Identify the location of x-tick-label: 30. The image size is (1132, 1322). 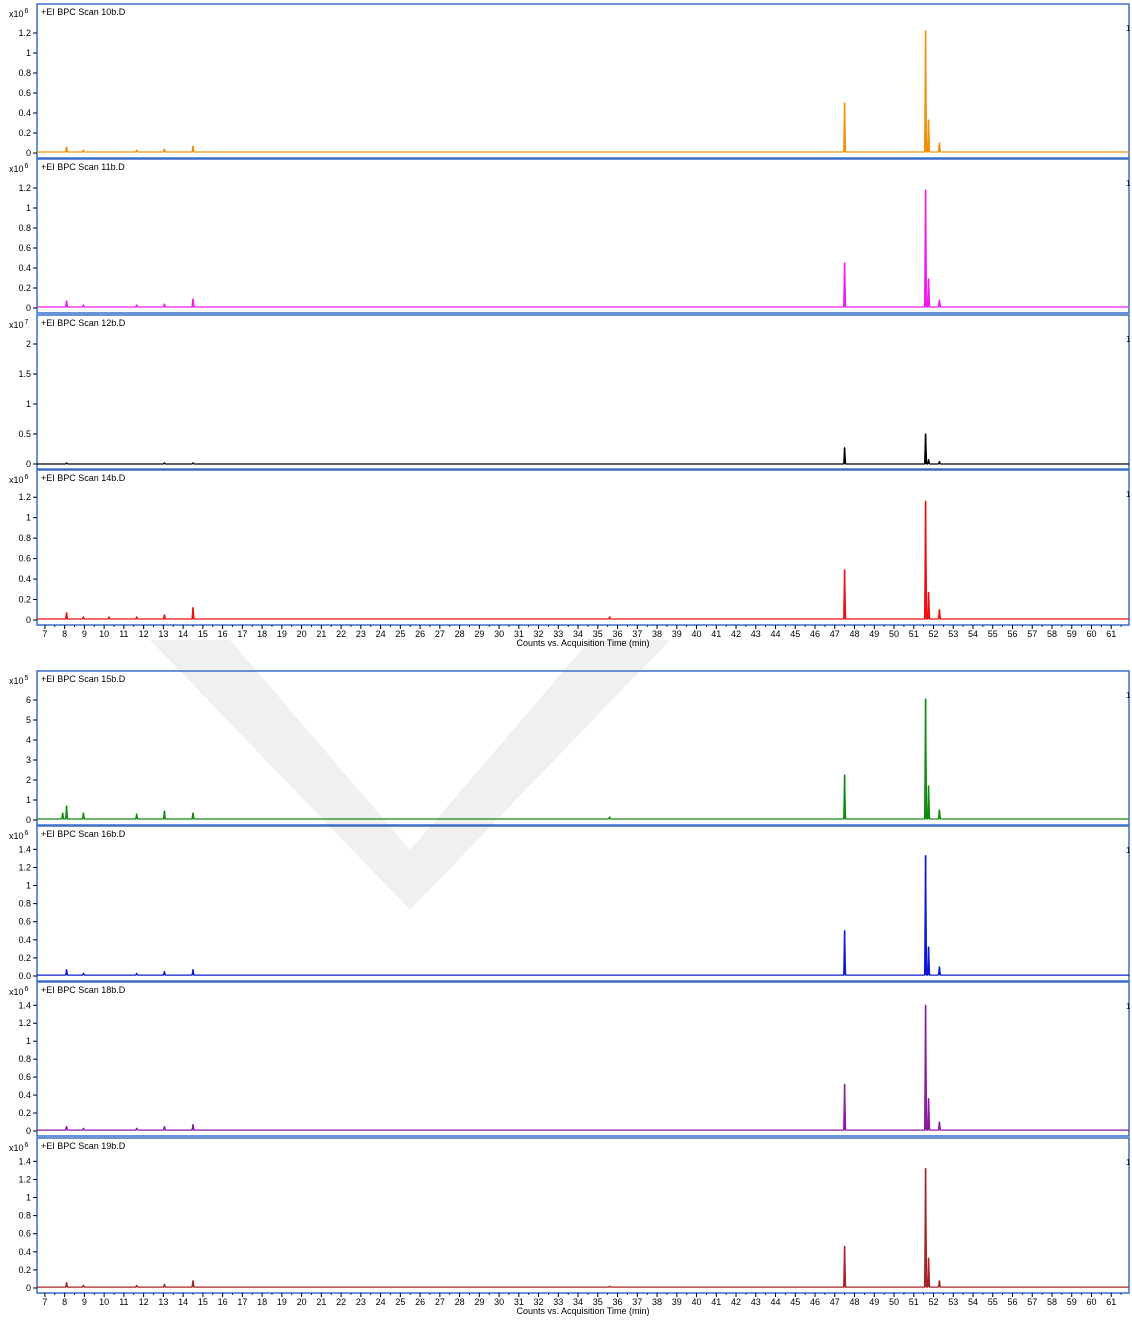
(499, 1302).